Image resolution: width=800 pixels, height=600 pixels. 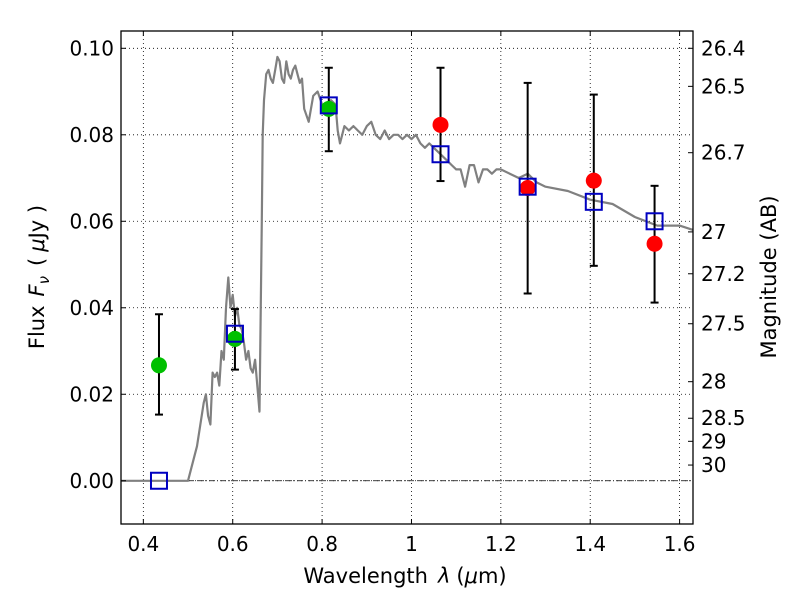 What do you see at coordinates (411, 544) in the screenshot?
I see `x-tick-label: 1` at bounding box center [411, 544].